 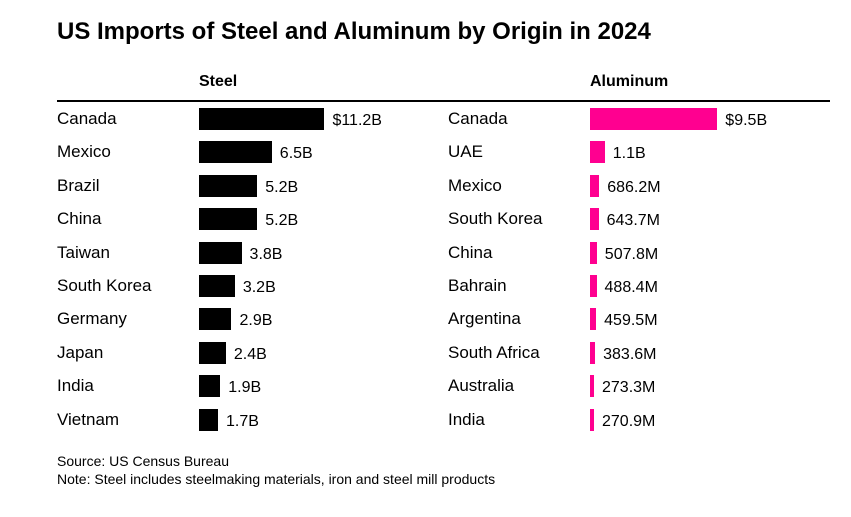 What do you see at coordinates (477, 285) in the screenshot?
I see `aluminum-category-label-bahrain: Bahrain` at bounding box center [477, 285].